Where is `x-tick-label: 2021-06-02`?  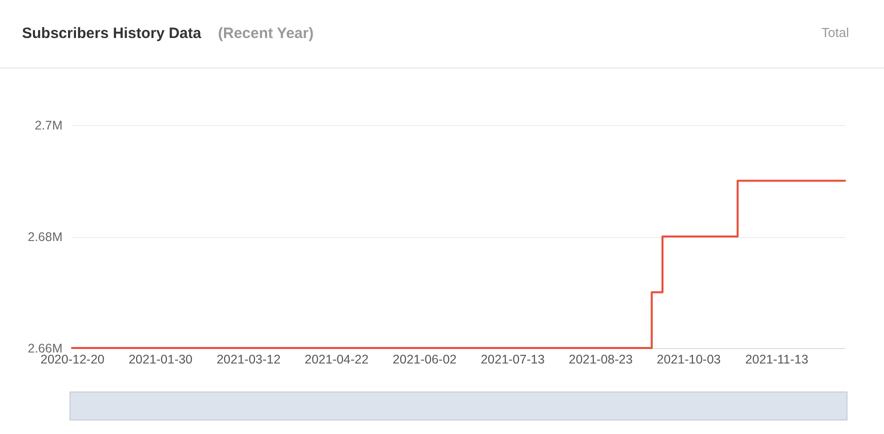 x-tick-label: 2021-06-02 is located at coordinates (424, 359).